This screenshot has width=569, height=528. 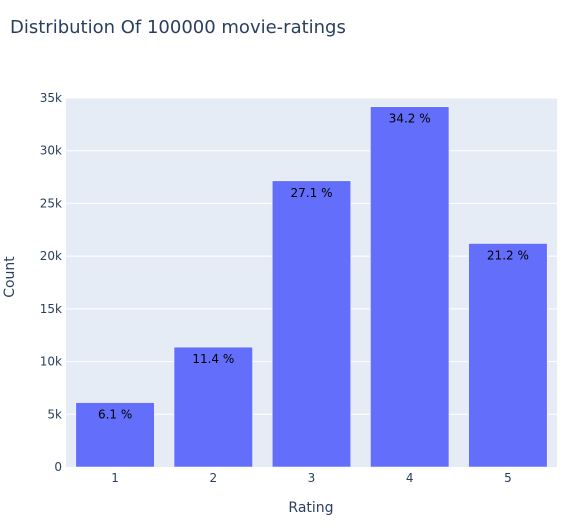 What do you see at coordinates (51, 151) in the screenshot?
I see `y-tick-label: 30k` at bounding box center [51, 151].